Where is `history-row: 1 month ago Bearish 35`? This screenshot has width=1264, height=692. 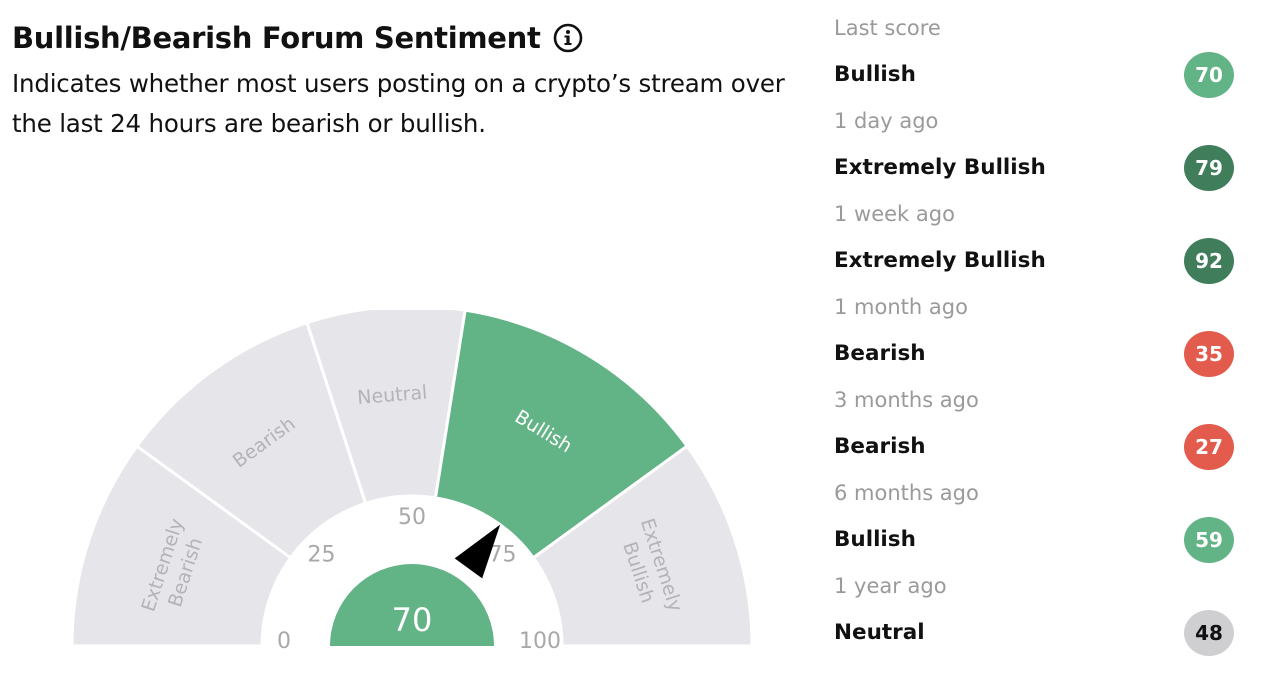
history-row: 1 month ago Bearish 35 is located at coordinates (1034, 337).